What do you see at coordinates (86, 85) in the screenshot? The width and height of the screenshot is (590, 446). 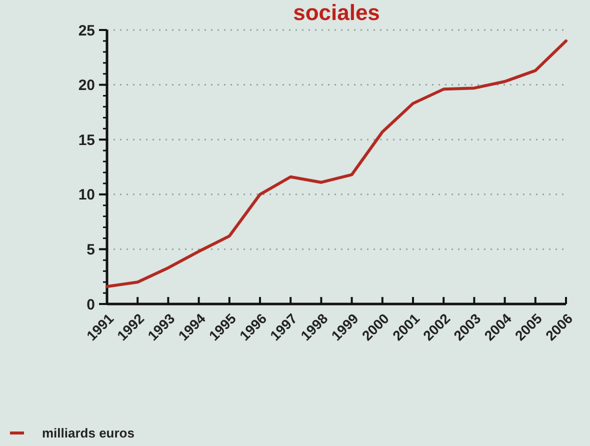 I see `y-tick-label: 20` at bounding box center [86, 85].